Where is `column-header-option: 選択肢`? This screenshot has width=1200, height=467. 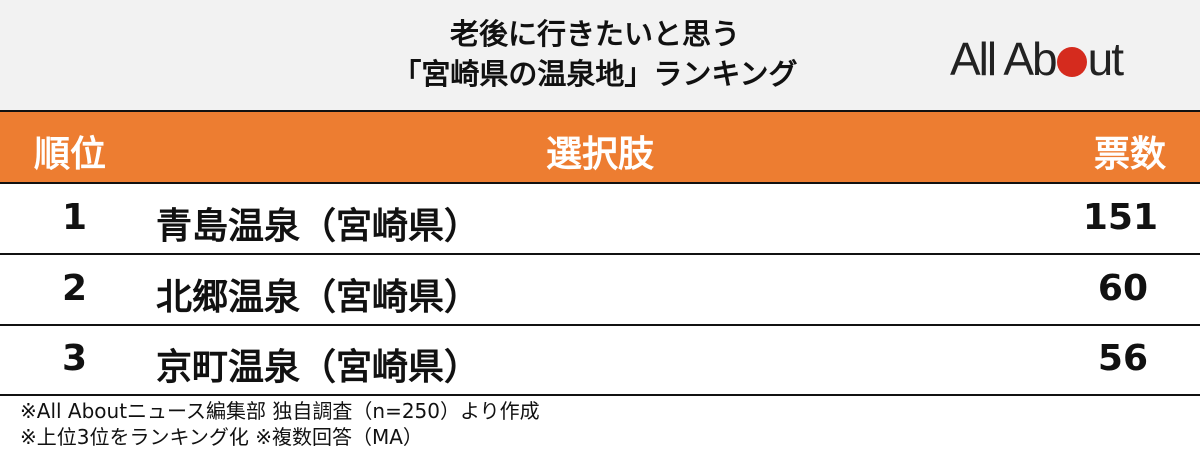 column-header-option: 選択肢 is located at coordinates (599, 154).